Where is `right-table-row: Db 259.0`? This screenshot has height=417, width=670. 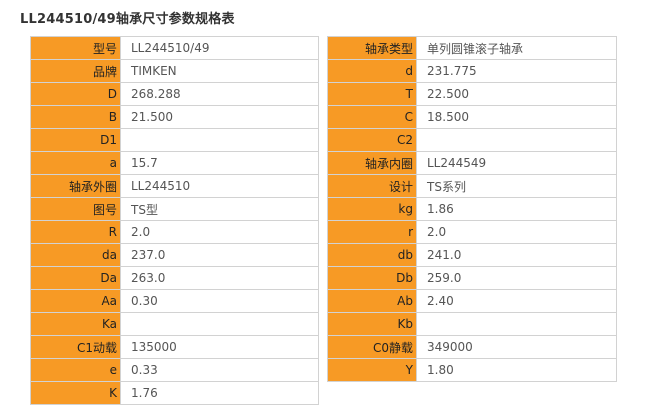 right-table-row: Db 259.0 is located at coordinates (472, 278).